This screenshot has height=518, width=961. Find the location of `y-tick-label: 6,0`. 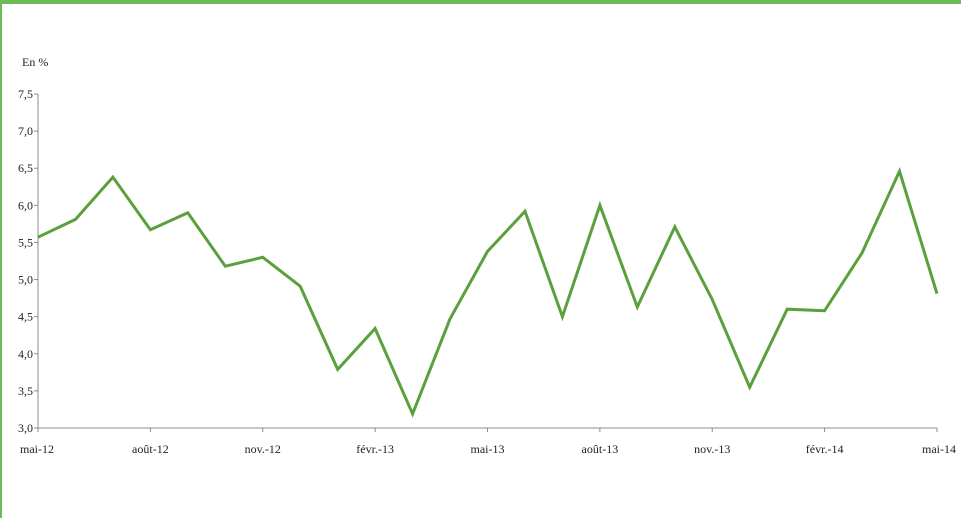

y-tick-label: 6,0 is located at coordinates (25, 205).